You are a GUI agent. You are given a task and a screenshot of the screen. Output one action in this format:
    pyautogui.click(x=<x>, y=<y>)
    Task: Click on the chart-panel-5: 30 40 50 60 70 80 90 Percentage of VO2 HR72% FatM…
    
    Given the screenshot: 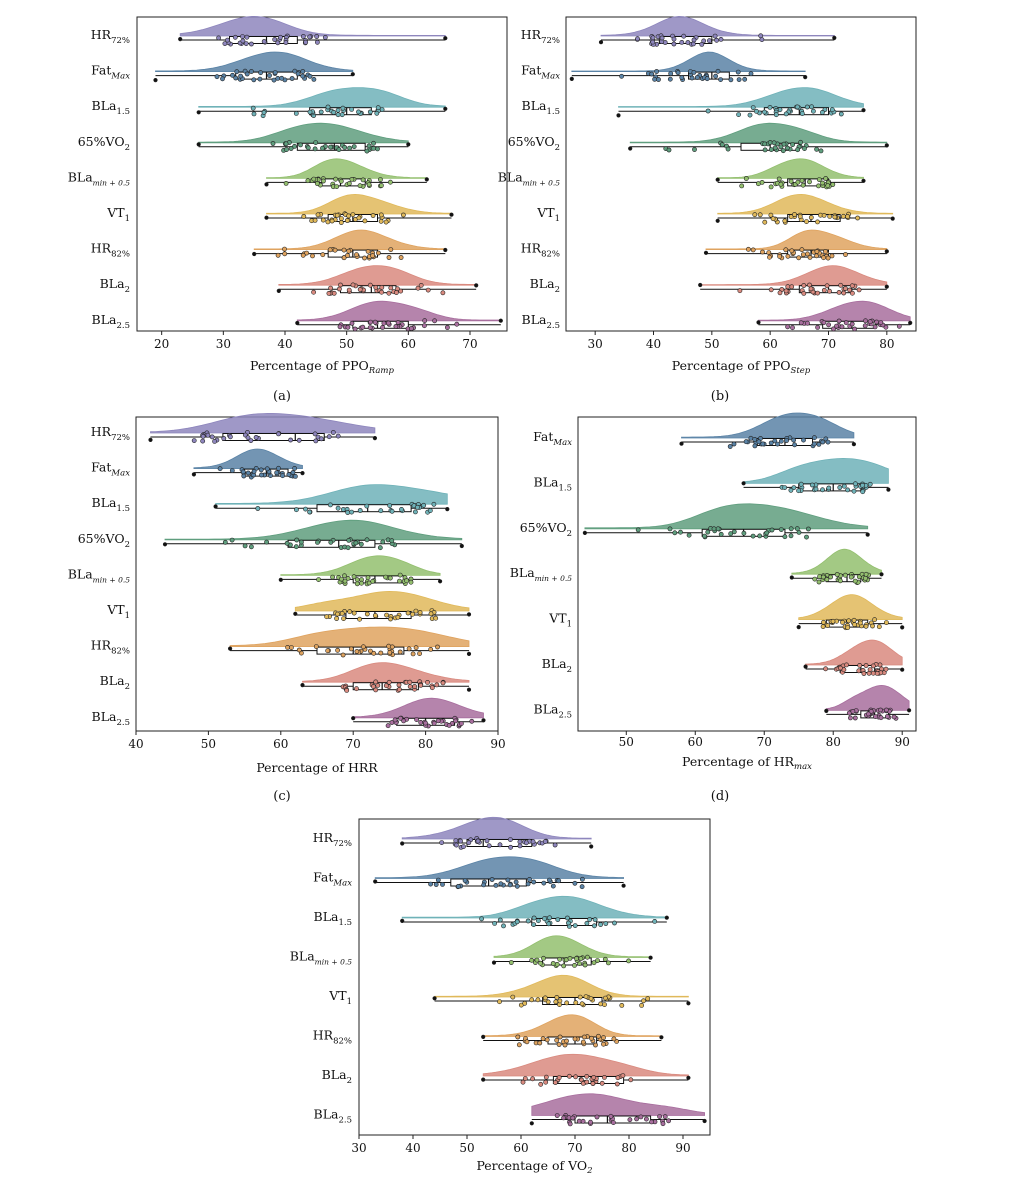 What is the action you would take?
    pyautogui.click(x=500, y=996)
    